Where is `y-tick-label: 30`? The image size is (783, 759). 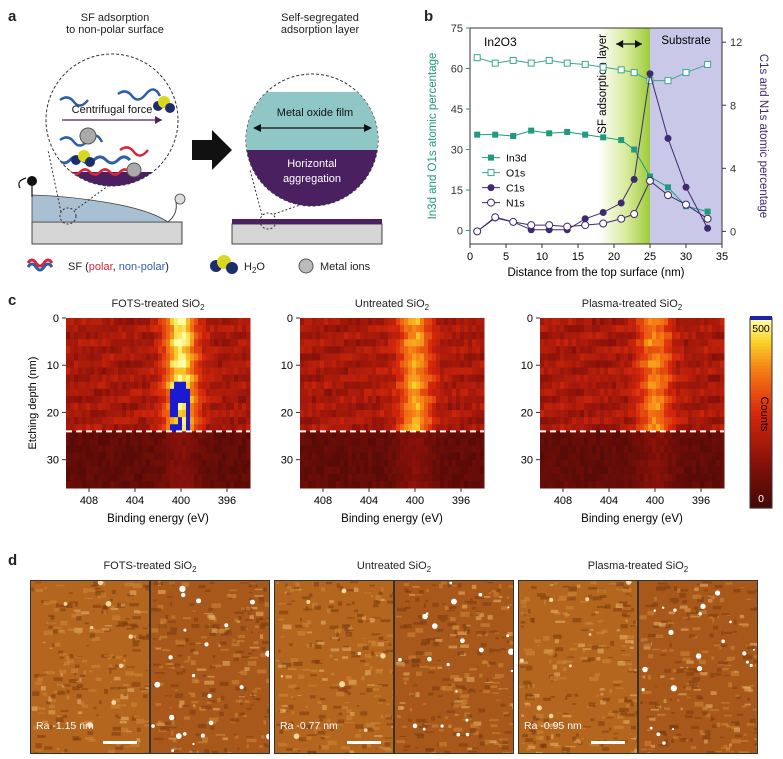 y-tick-label: 30 is located at coordinates (287, 461).